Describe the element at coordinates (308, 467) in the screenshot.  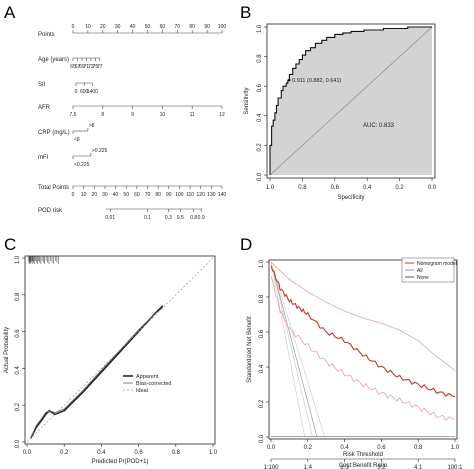
I see `decision-cost-benefit-tick-label: 1:4` at that location.